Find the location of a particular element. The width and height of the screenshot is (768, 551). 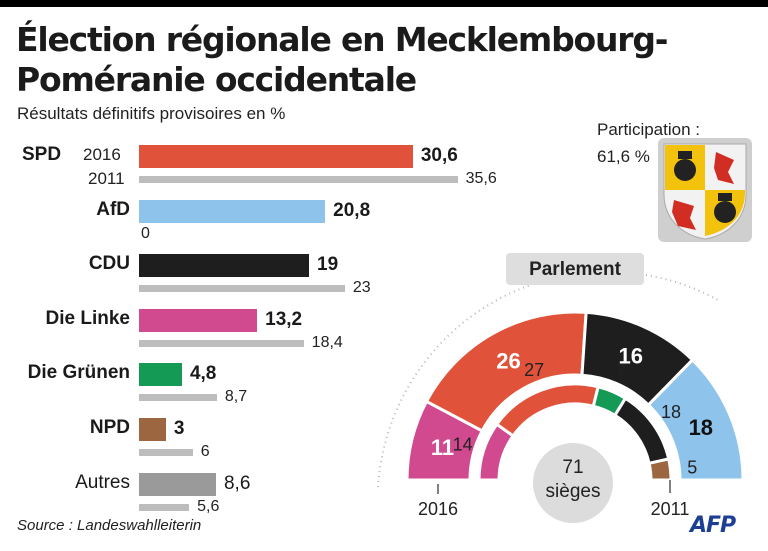

party-label-afd: AfD is located at coordinates (113, 209).